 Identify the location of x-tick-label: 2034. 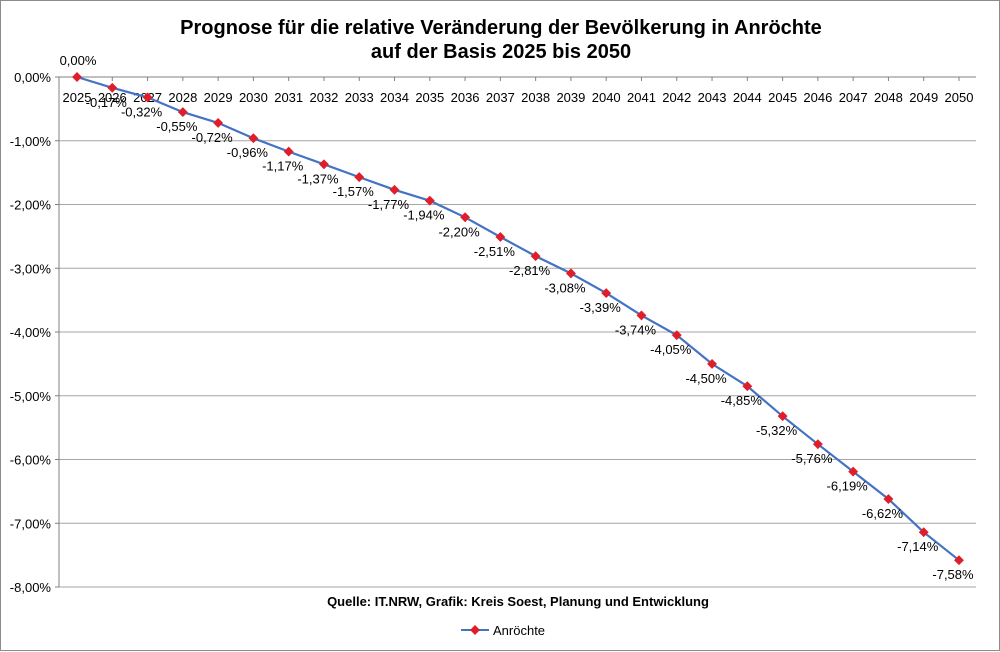
(394, 97).